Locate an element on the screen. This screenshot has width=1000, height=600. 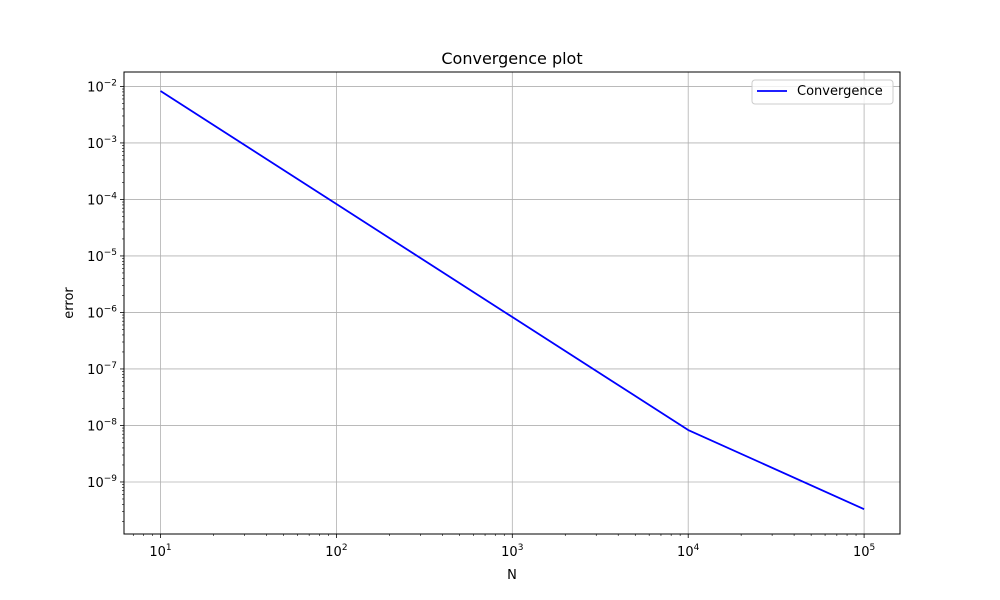
y-tick-label: 10⁻⁵ is located at coordinates (102, 256).